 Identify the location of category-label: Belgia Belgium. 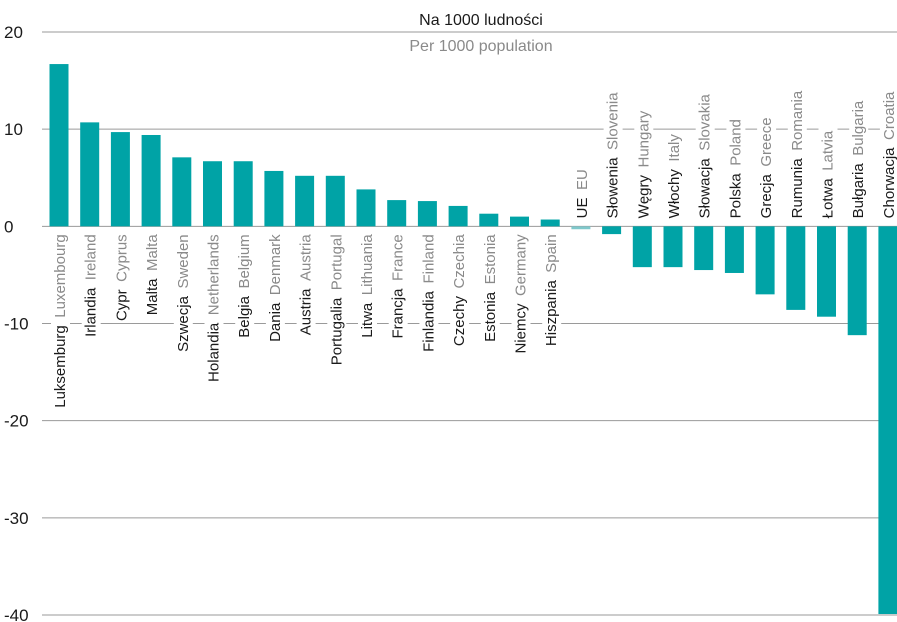
(244, 285).